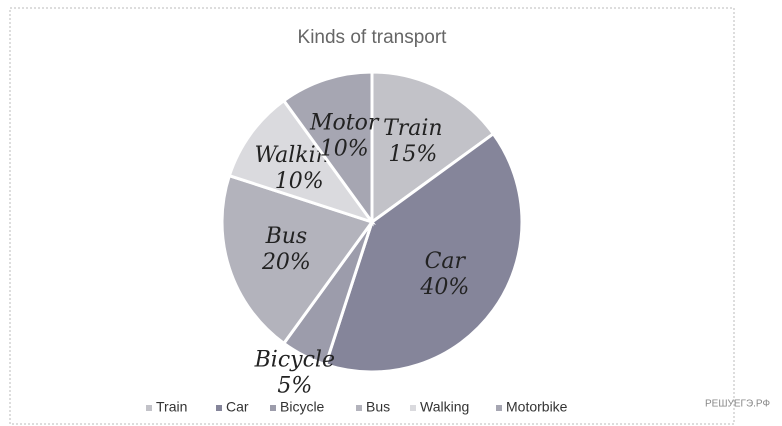  Describe the element at coordinates (444, 287) in the screenshot. I see `data-label: 40%` at that location.